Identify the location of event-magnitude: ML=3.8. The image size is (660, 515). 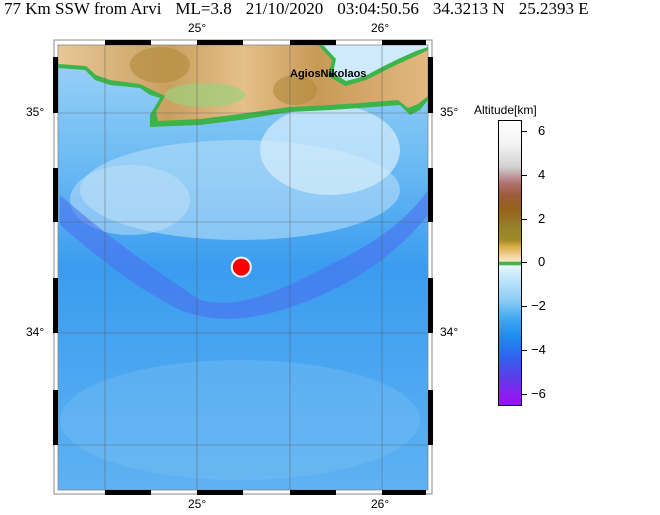
(203, 9).